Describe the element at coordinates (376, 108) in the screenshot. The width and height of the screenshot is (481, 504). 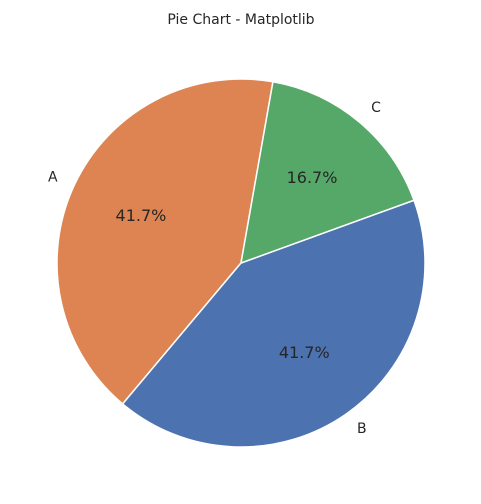
I see `slice-label-c: C` at that location.